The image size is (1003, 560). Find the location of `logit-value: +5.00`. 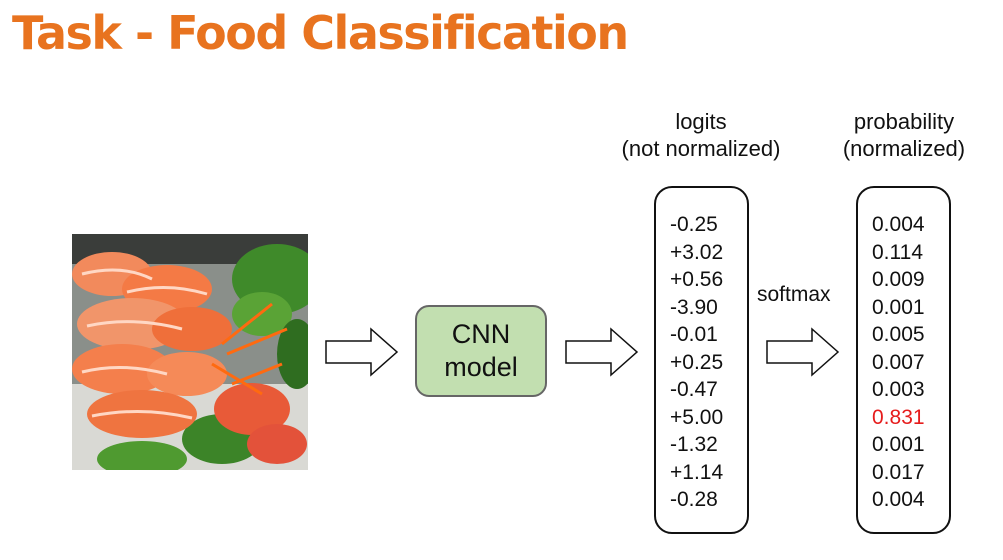

logit-value: +5.00 is located at coordinates (697, 417).